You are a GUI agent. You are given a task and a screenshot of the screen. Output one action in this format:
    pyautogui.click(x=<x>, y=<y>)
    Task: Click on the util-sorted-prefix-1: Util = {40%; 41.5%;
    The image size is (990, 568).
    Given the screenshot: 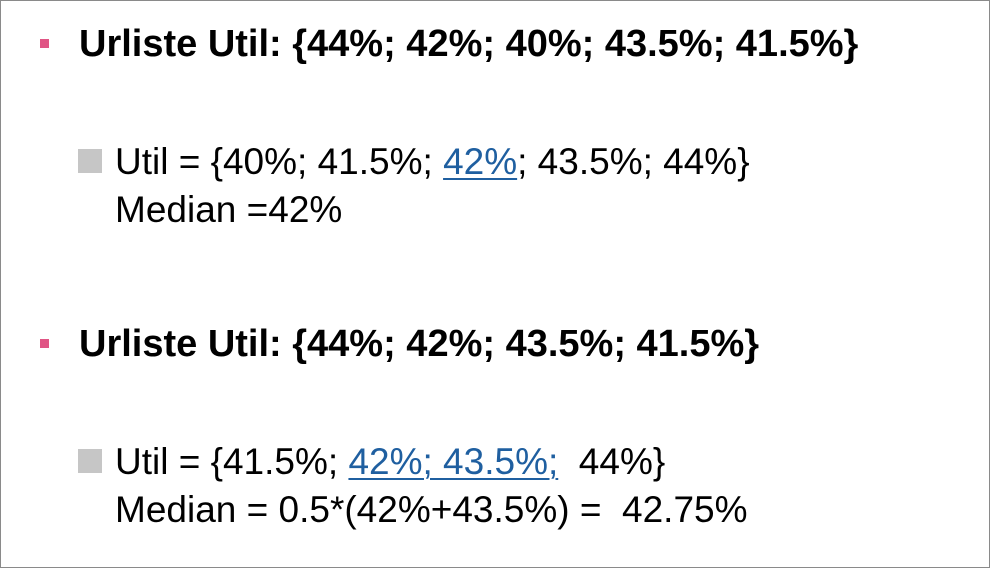 What is the action you would take?
    pyautogui.click(x=279, y=161)
    